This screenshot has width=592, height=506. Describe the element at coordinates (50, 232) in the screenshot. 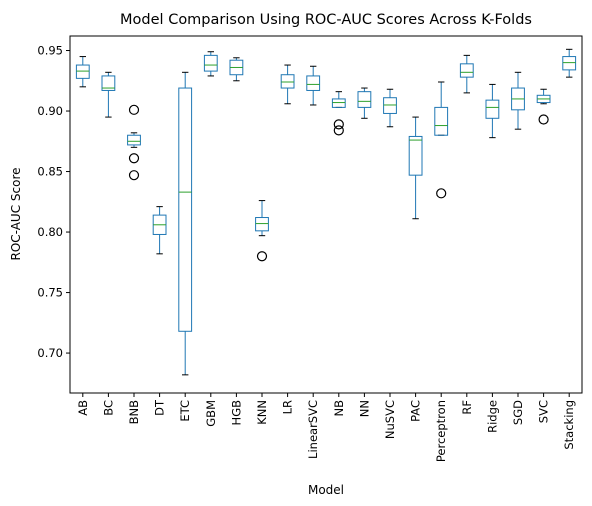

I see `y-tick-label: 0.80` at that location.